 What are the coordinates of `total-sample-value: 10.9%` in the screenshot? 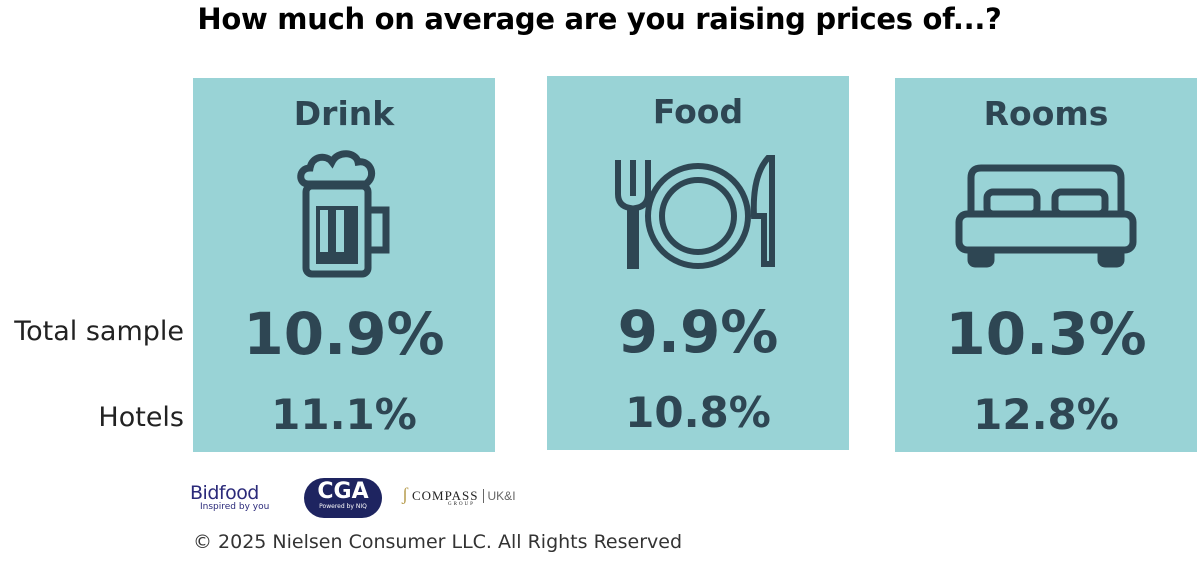 It's located at (344, 334).